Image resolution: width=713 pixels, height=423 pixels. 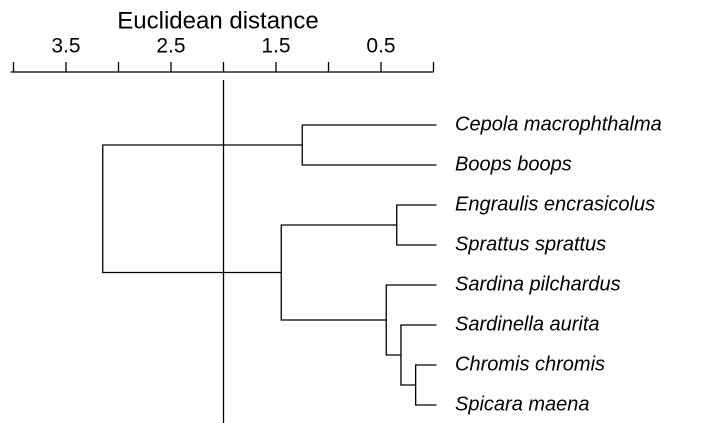 What do you see at coordinates (65, 46) in the screenshot?
I see `x-tick-label: 3.5` at bounding box center [65, 46].